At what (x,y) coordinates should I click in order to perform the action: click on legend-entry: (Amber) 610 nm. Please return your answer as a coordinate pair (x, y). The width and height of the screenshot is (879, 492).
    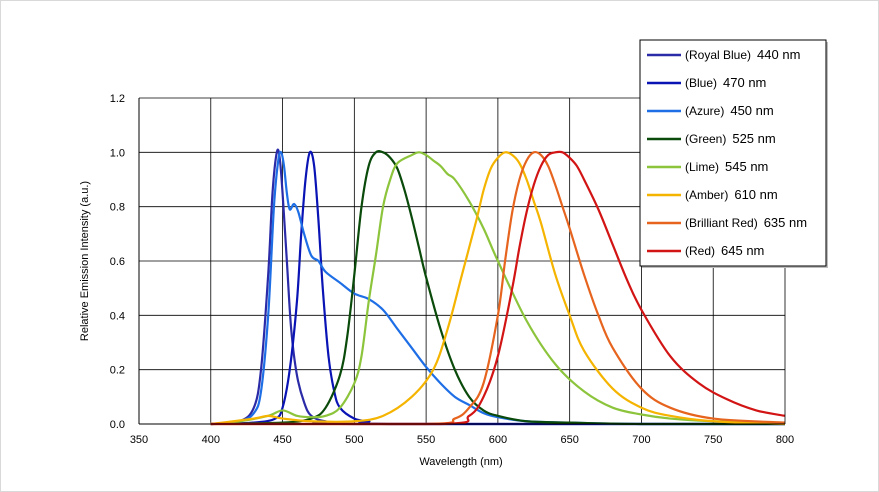
    Looking at the image, I should click on (731, 194).